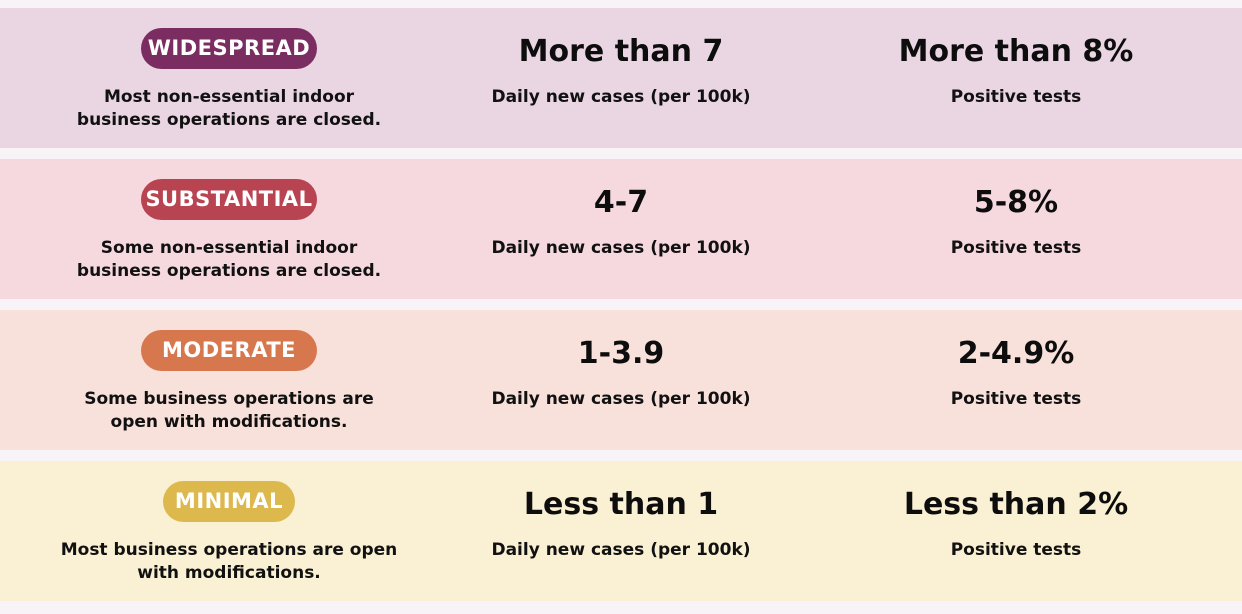 Image resolution: width=1242 pixels, height=614 pixels. Describe the element at coordinates (621, 353) in the screenshot. I see `daily-cases-value: 1-3.9` at that location.